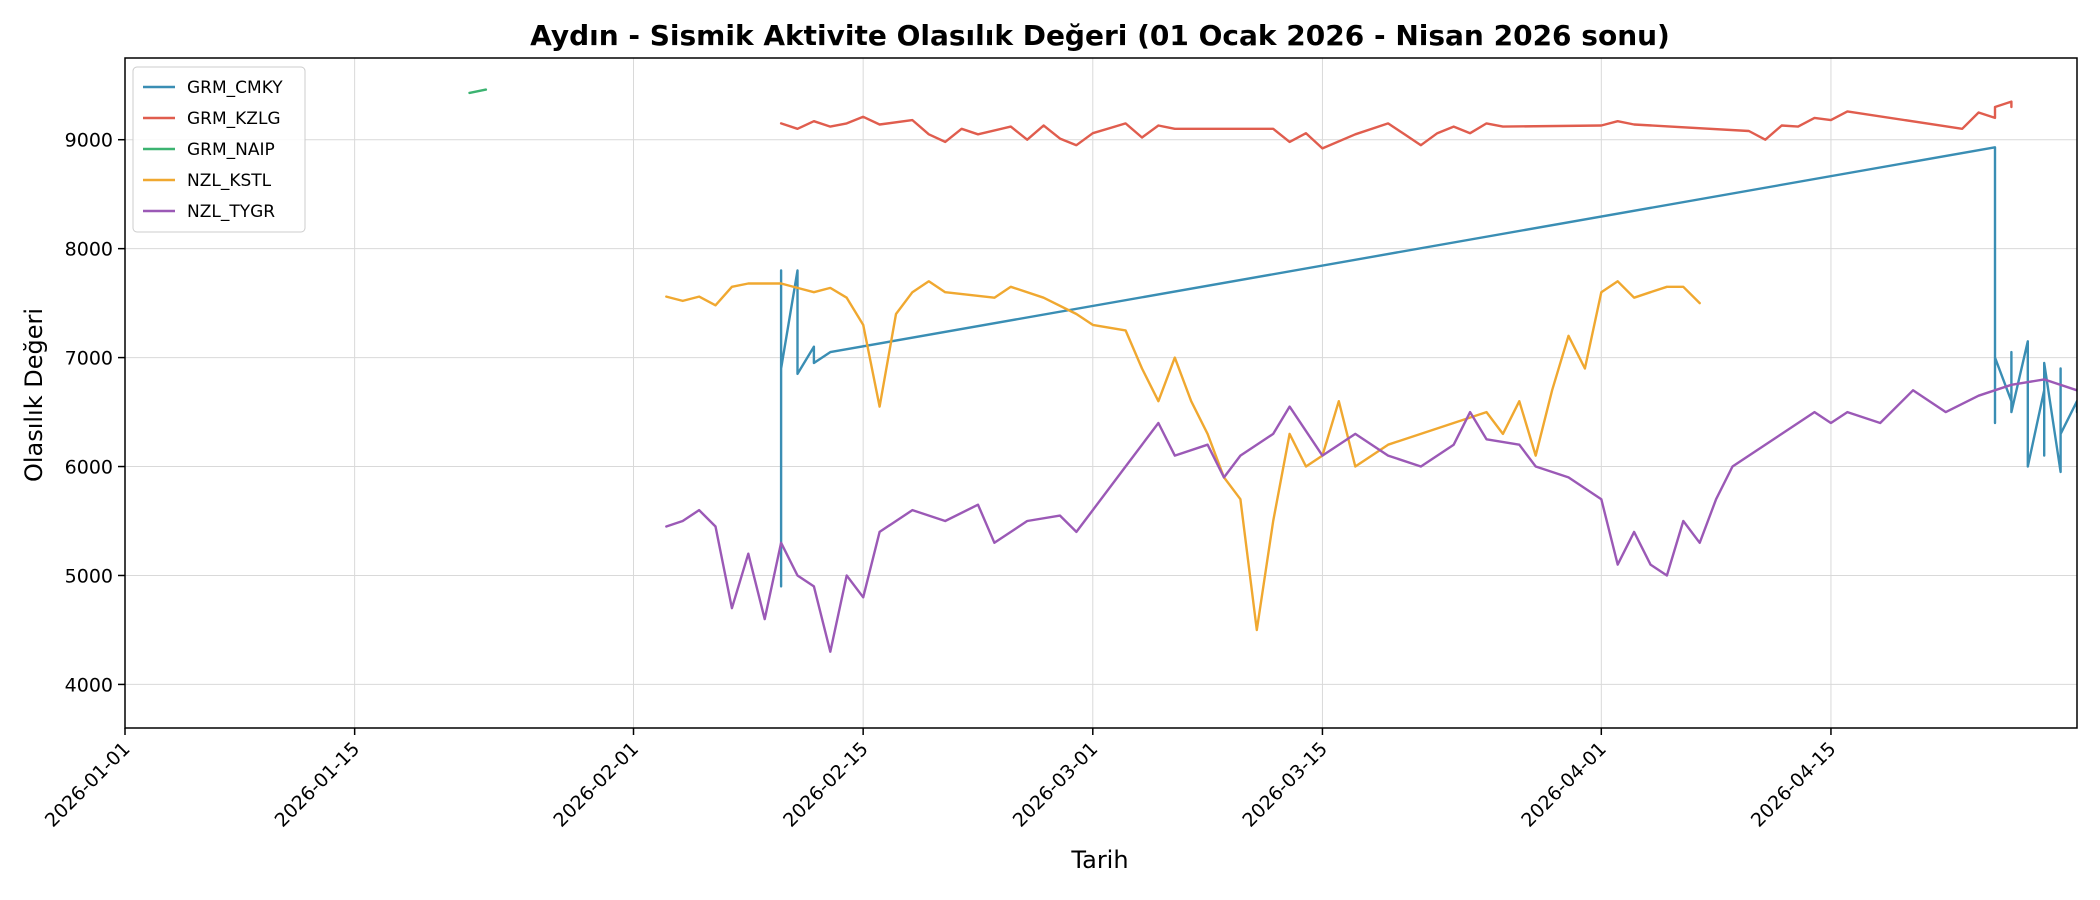 This screenshot has height=900, width=2100. I want to click on x-tick-label: 2026-04-01, so click(1564, 785).